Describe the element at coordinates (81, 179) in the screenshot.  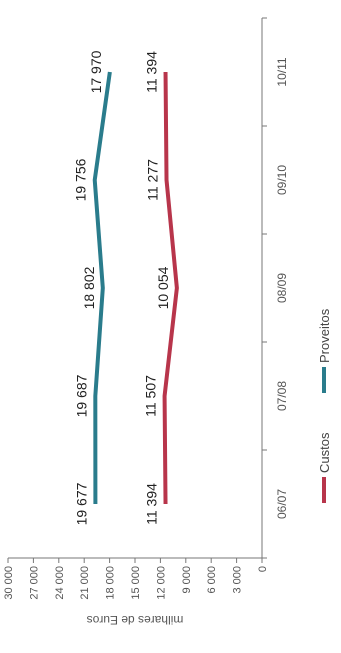
I see `data-label-proveitos: 19 756` at that location.